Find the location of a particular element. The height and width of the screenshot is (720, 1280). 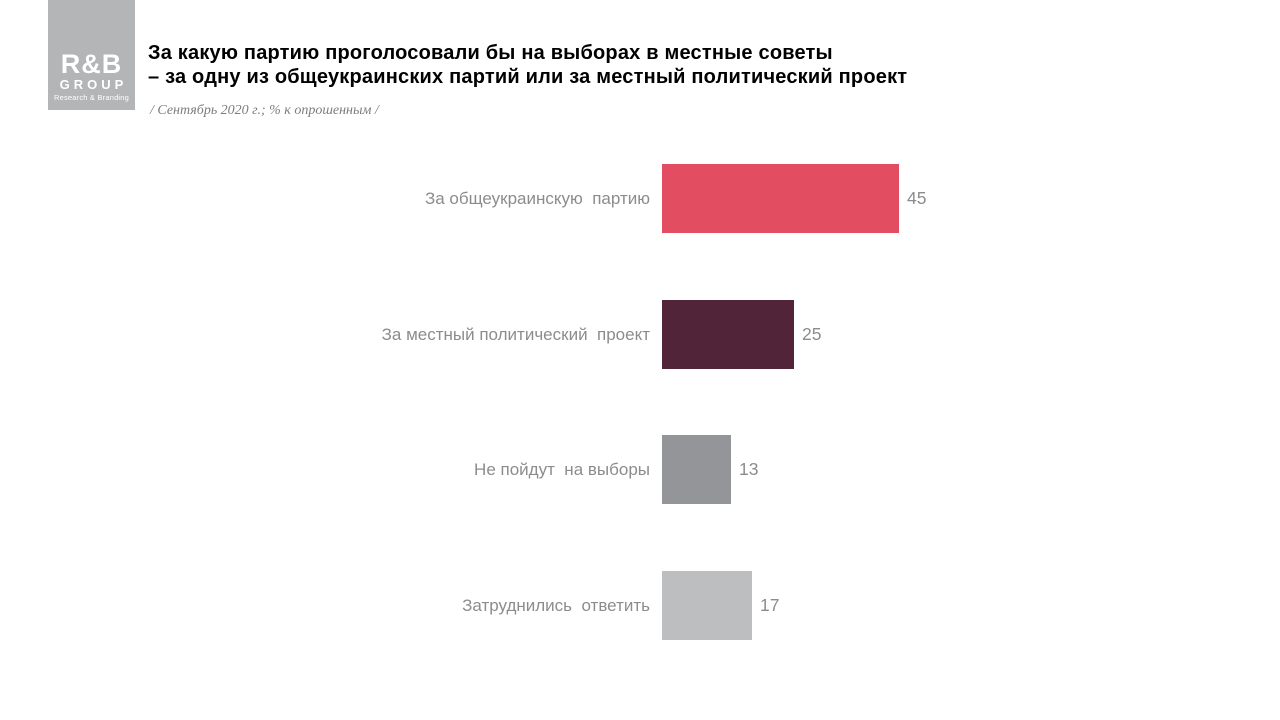

bar-row: За общеукраинскую партию 45 is located at coordinates (640, 198).